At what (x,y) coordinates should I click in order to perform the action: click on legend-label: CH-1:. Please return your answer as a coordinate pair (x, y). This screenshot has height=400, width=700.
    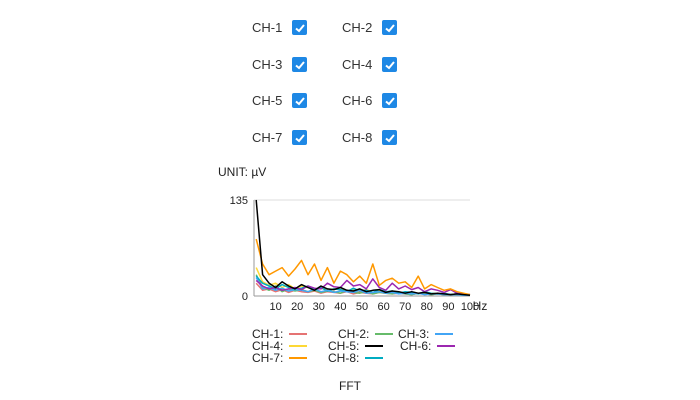
    Looking at the image, I should click on (268, 334).